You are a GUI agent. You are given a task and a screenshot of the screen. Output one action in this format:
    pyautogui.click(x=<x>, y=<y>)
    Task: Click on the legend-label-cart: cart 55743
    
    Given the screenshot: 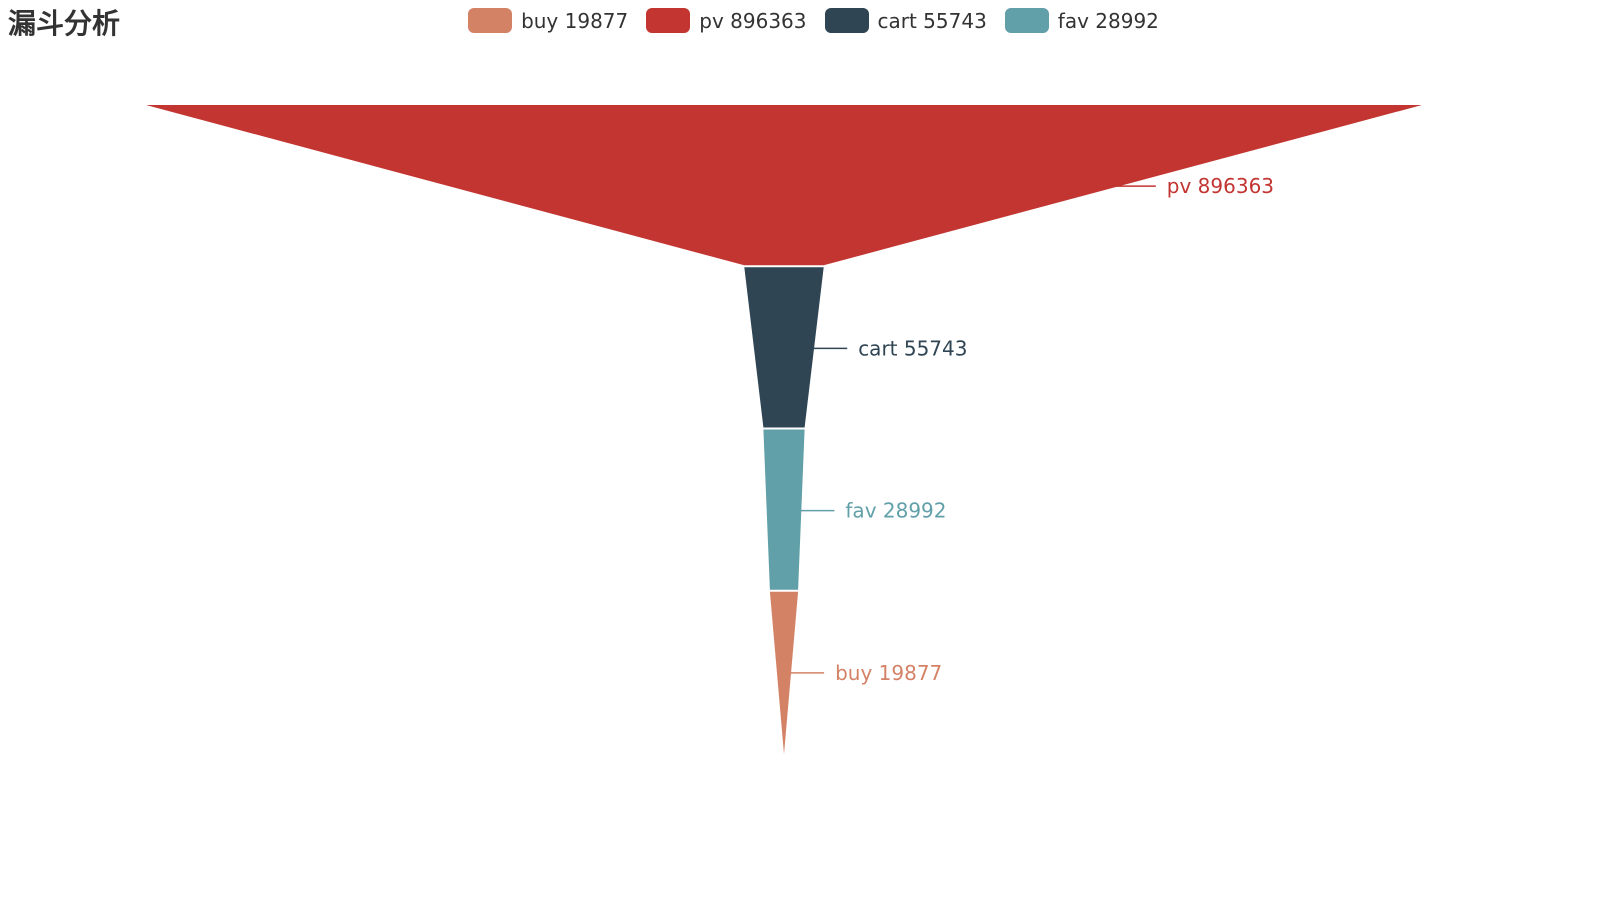 What is the action you would take?
    pyautogui.click(x=932, y=20)
    